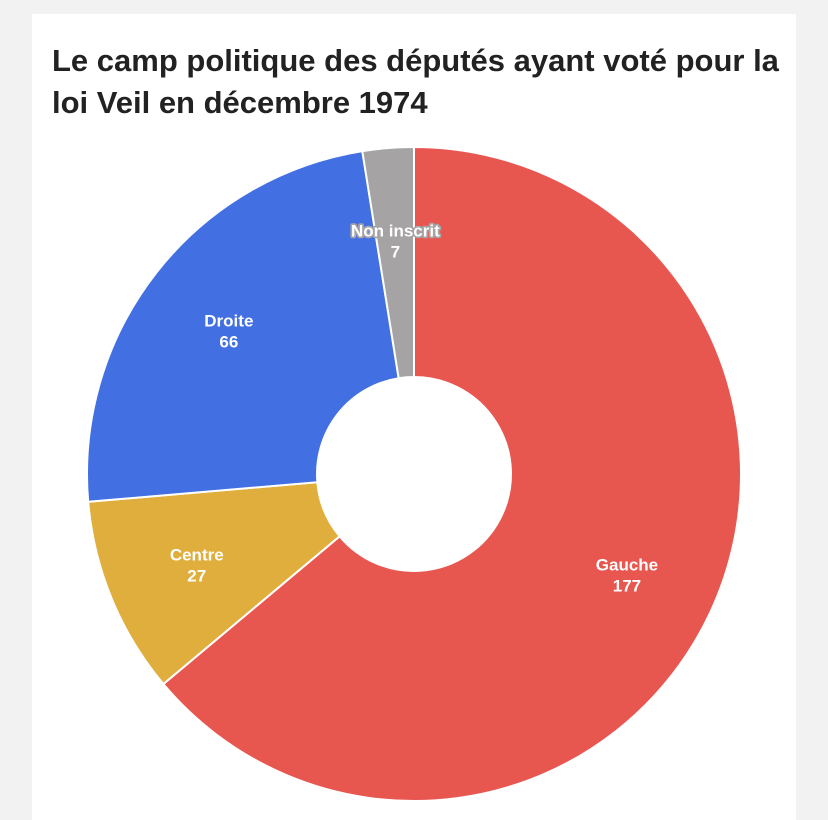  I want to click on label-gauche: Gauche 177, so click(627, 575).